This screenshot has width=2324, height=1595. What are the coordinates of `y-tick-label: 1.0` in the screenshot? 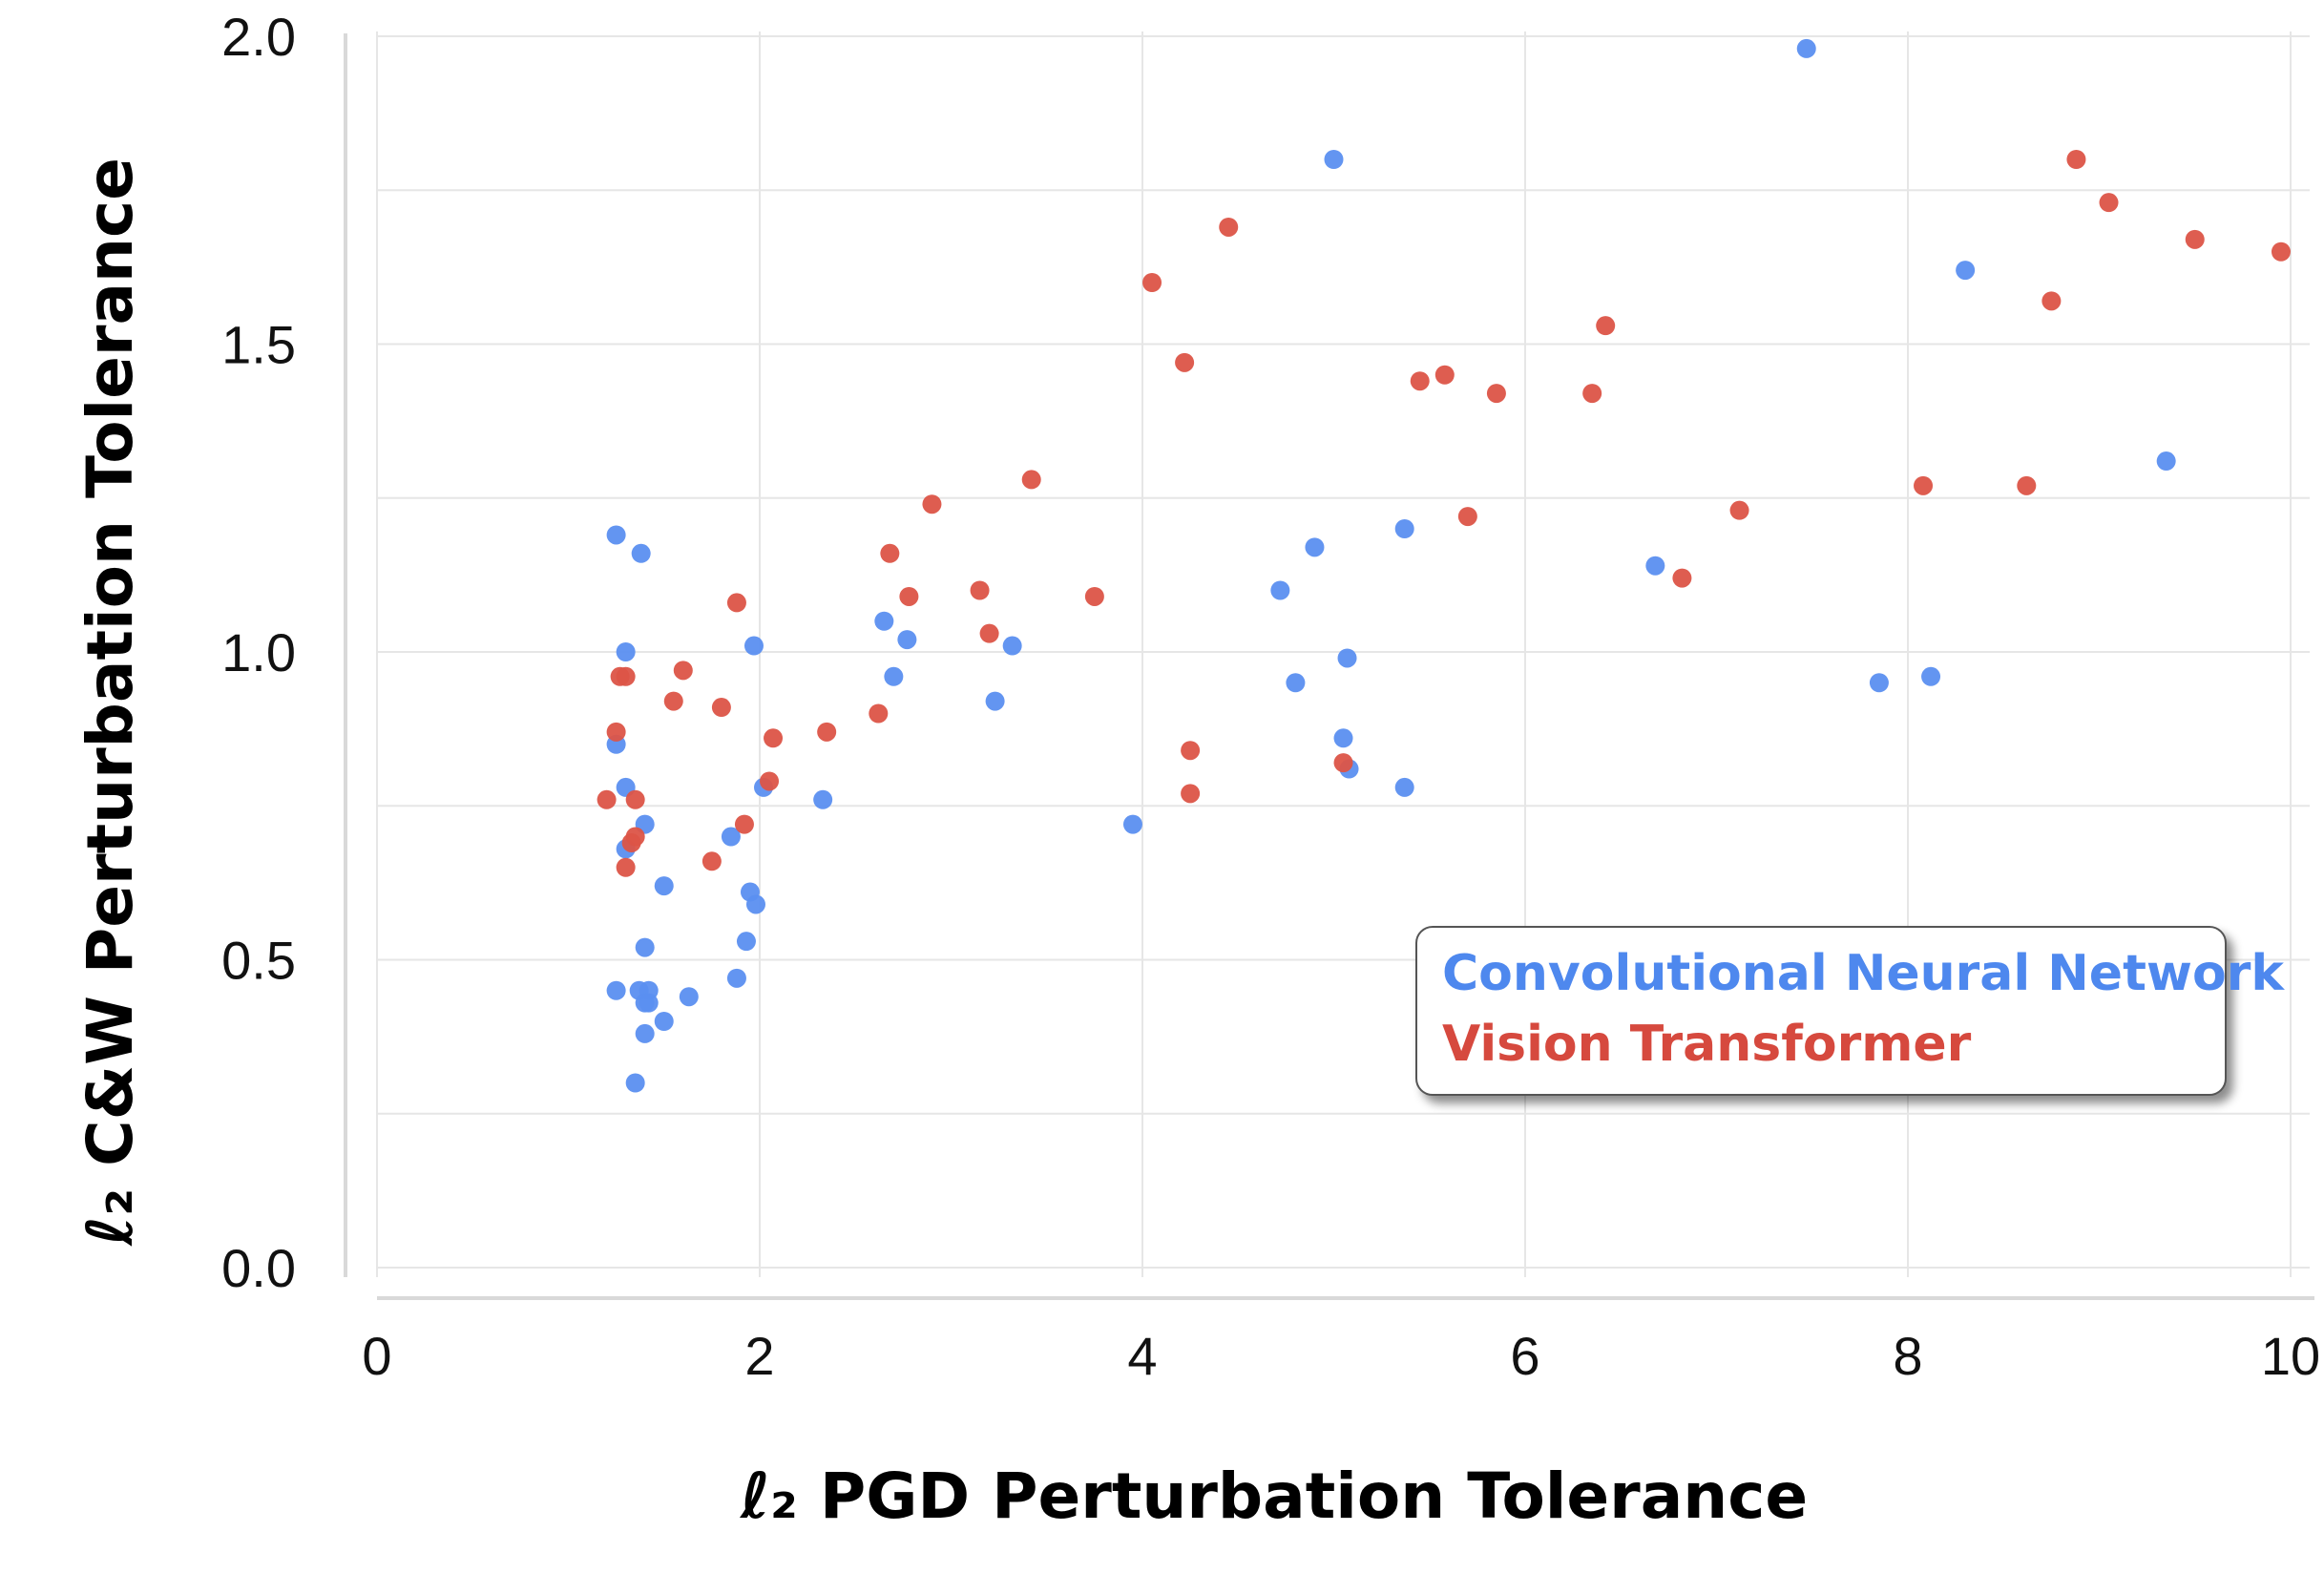 It's located at (259, 652).